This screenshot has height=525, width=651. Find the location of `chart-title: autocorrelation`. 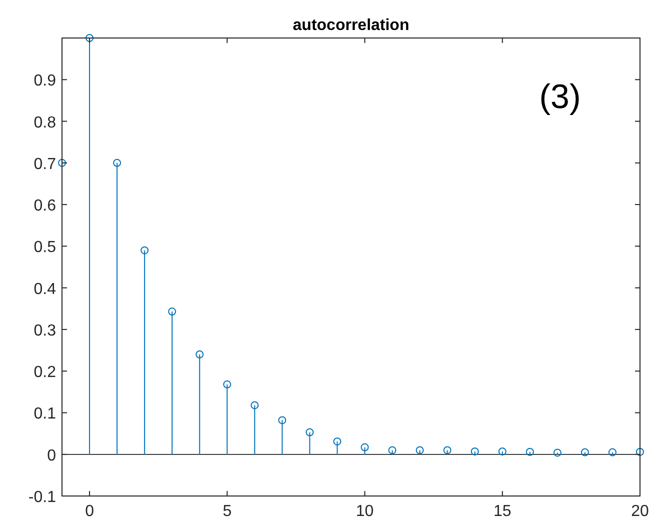

chart-title: autocorrelation is located at coordinates (351, 25).